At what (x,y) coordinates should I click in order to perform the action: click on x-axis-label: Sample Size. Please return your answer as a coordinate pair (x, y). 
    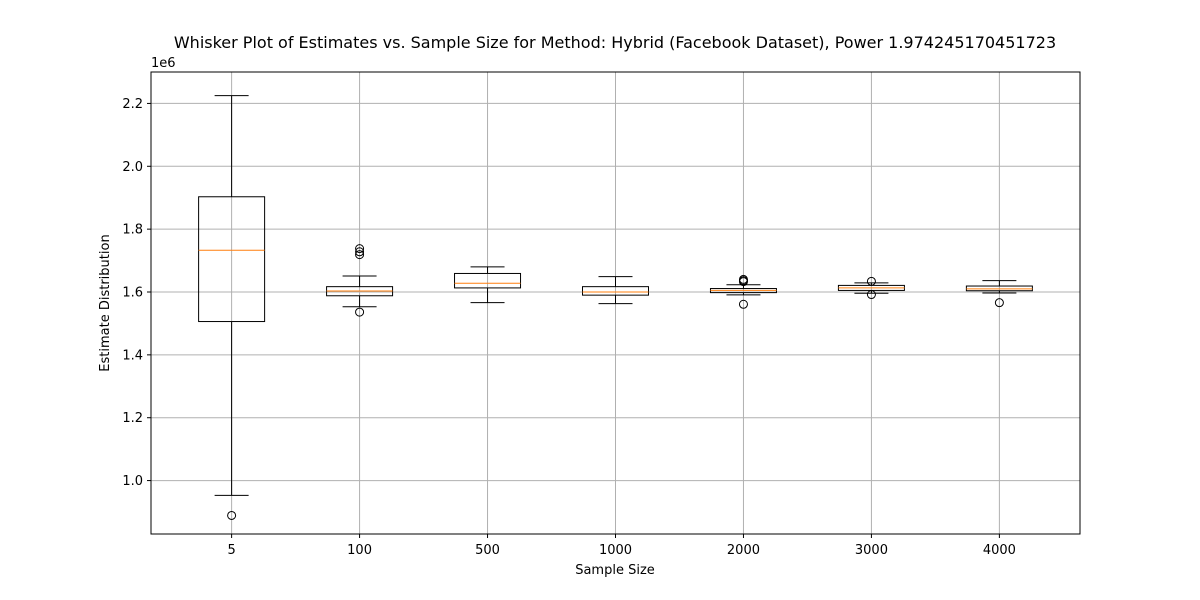
    Looking at the image, I should click on (615, 570).